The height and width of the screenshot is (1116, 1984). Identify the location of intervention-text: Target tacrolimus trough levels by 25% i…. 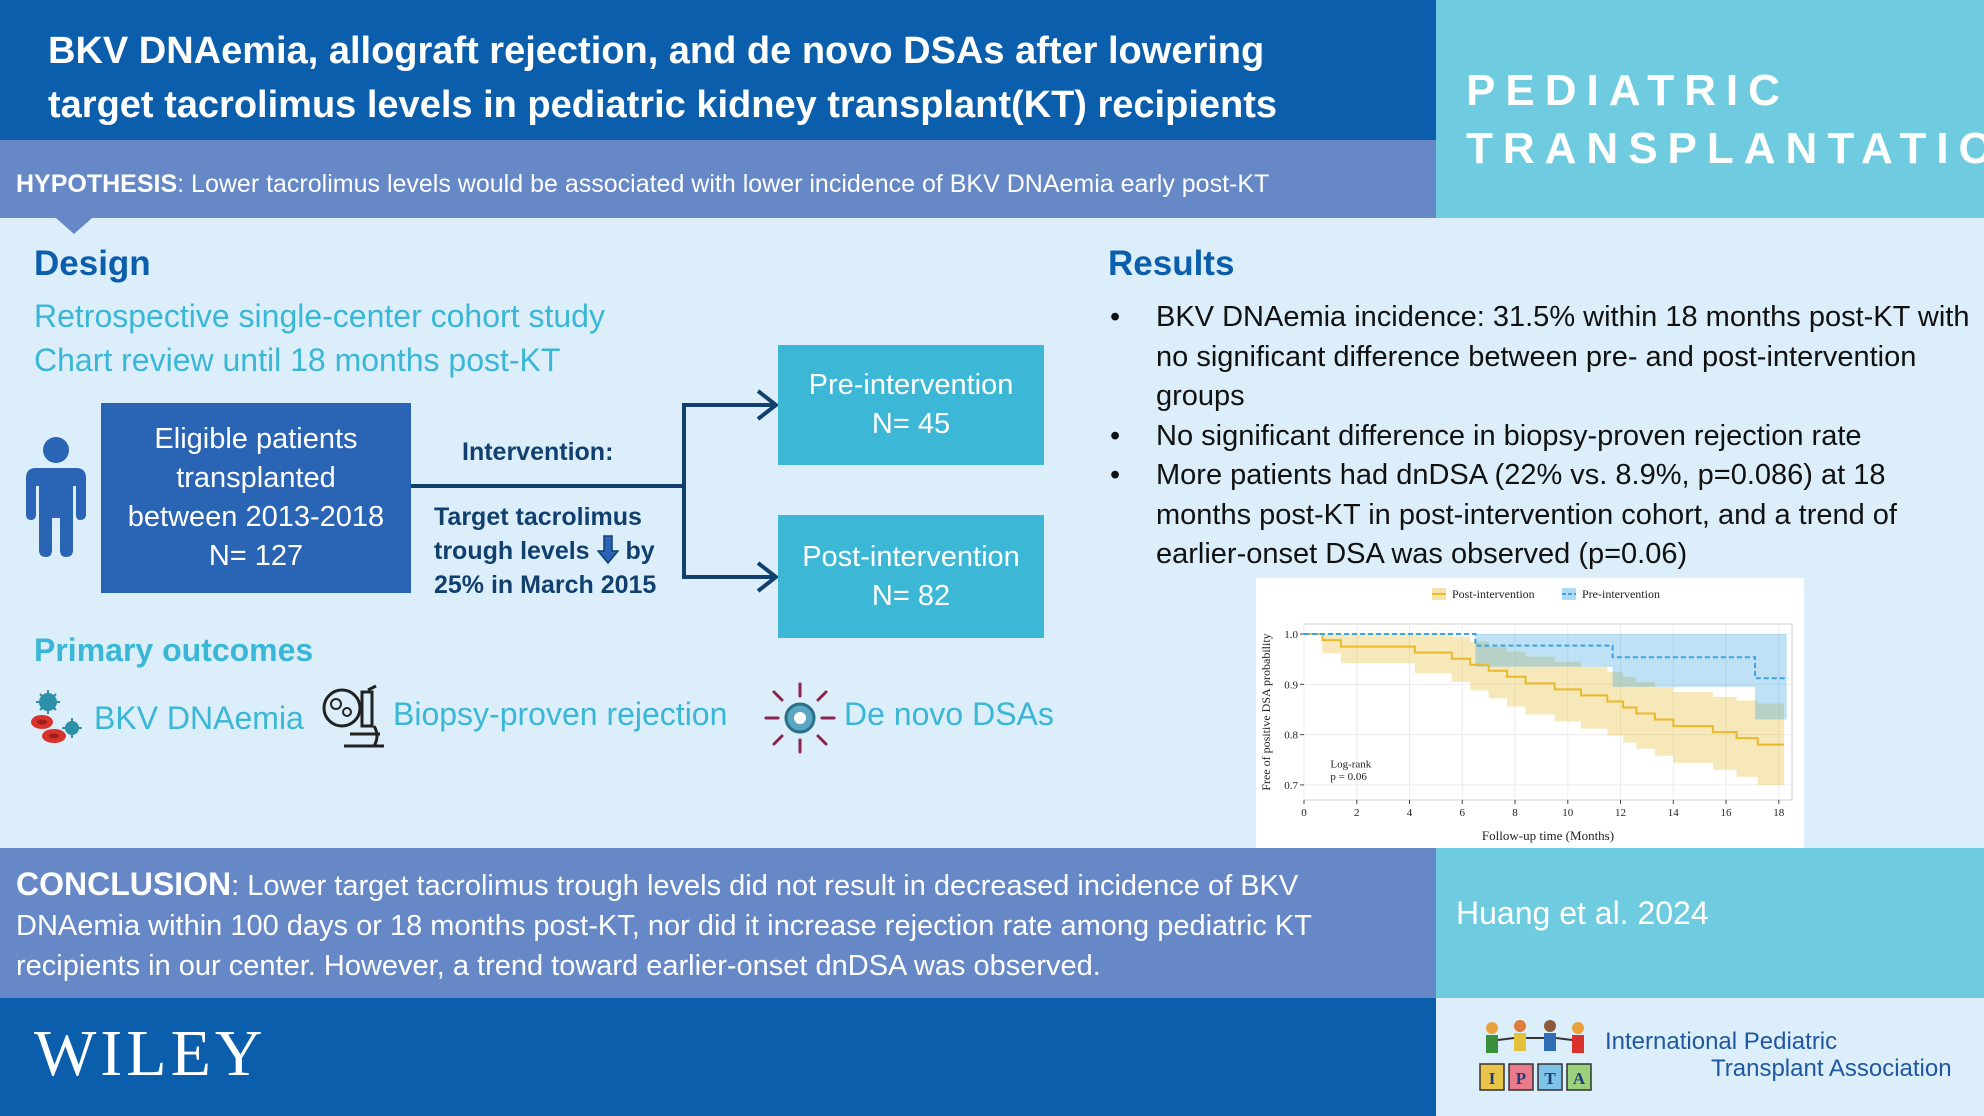
(559, 551).